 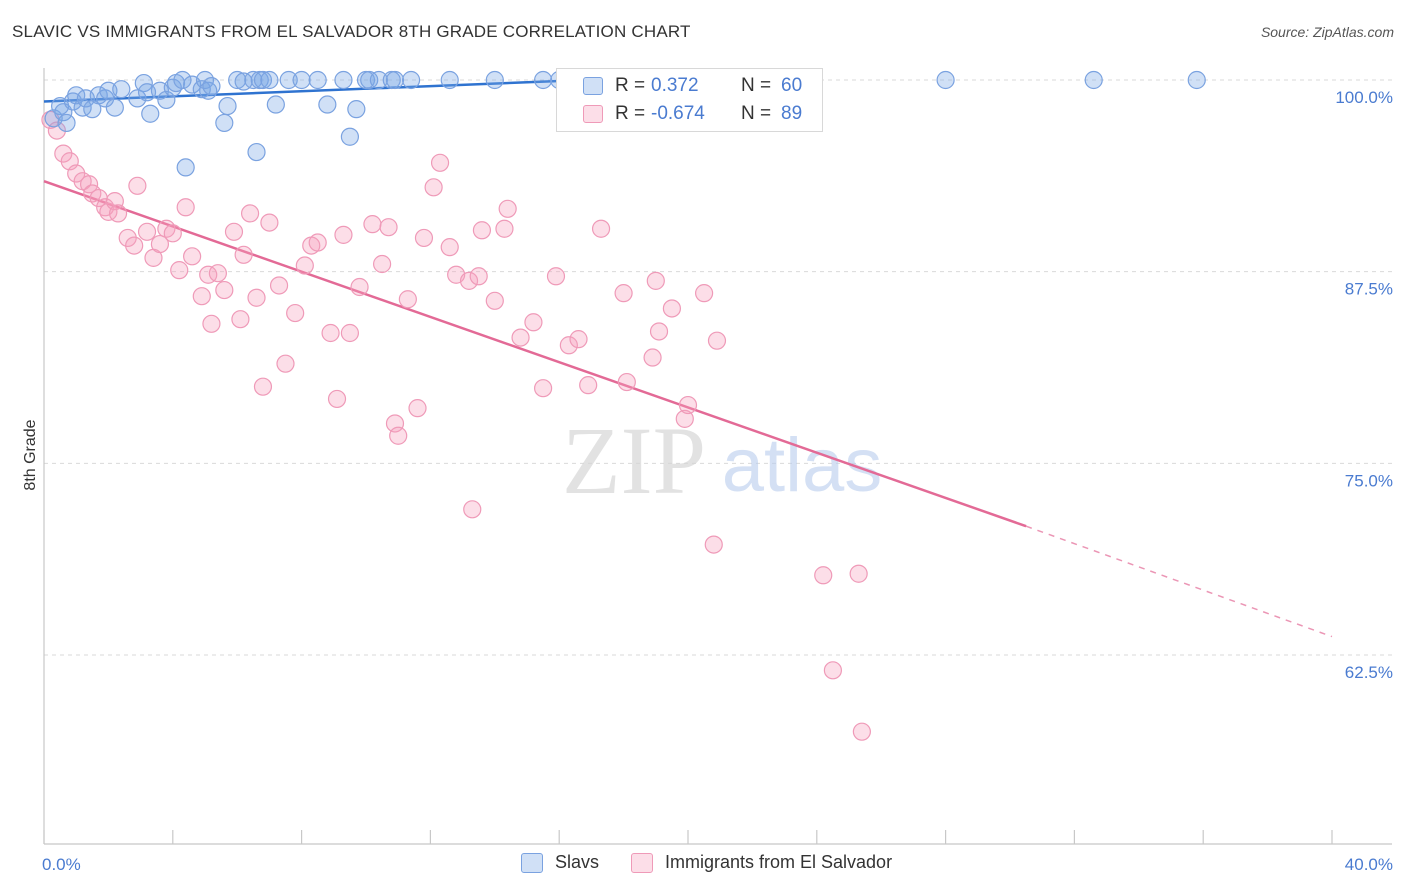 What do you see at coordinates (61, 864) in the screenshot?
I see `x-tick-label-left: 0.0%` at bounding box center [61, 864].